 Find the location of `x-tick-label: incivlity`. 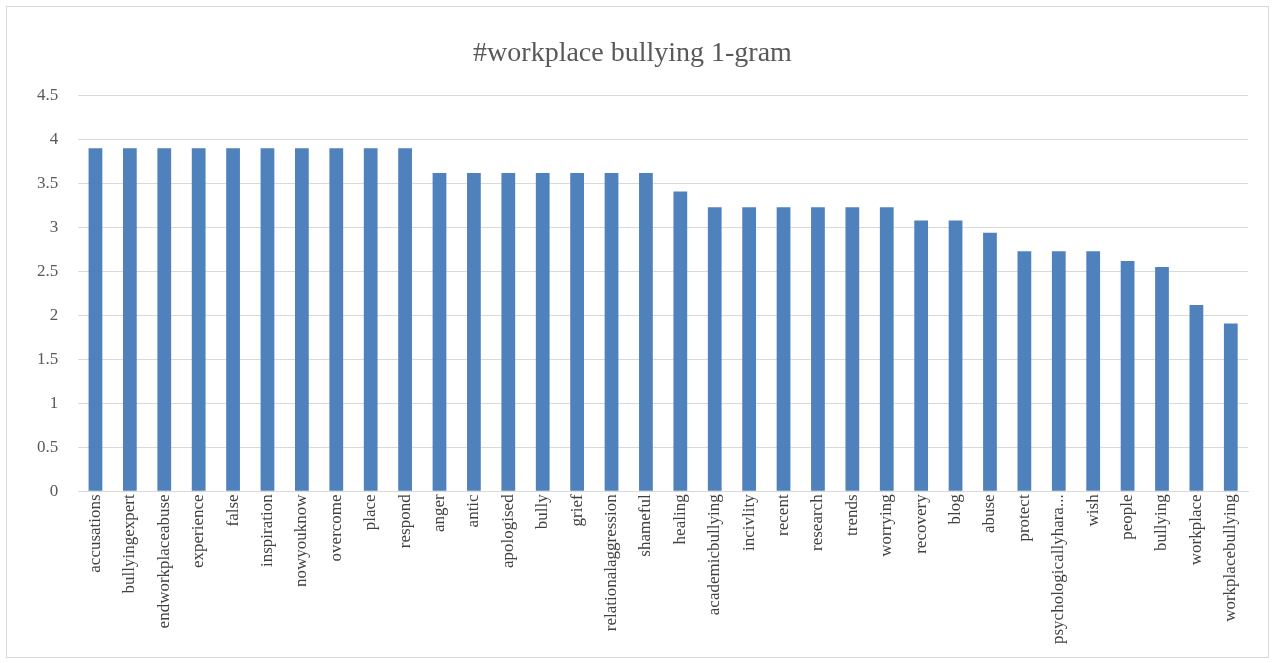

x-tick-label: incivlity is located at coordinates (748, 522).